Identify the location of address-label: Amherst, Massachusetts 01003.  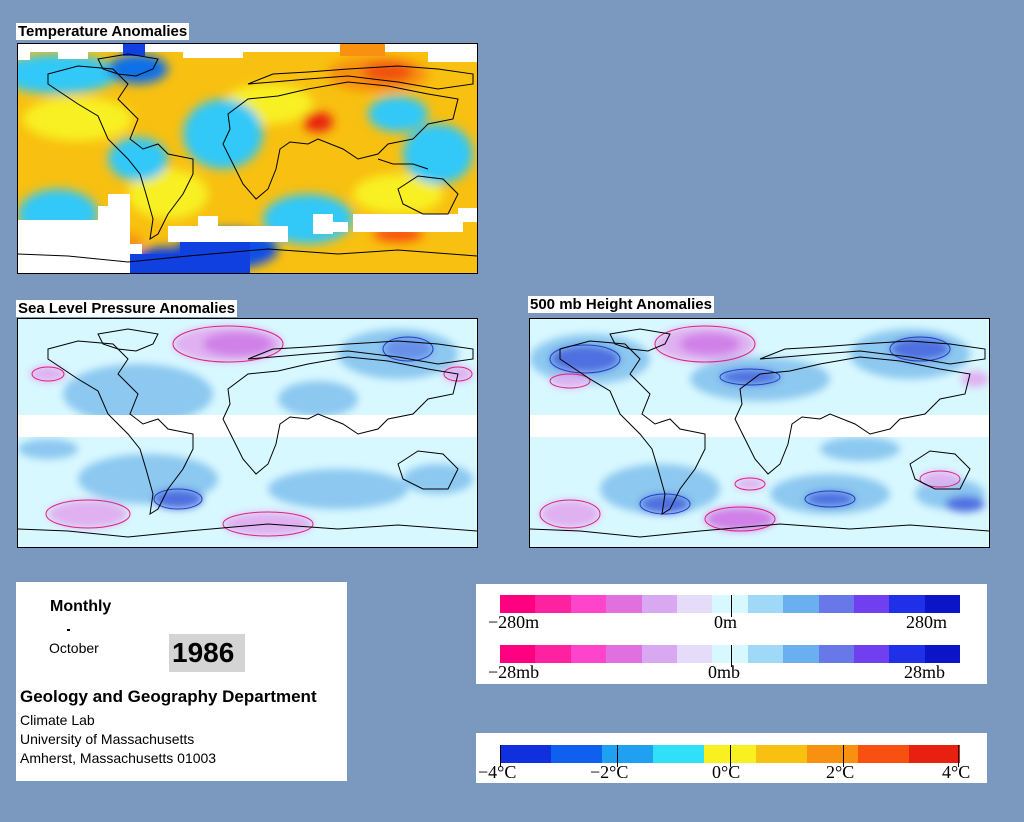
(118, 758).